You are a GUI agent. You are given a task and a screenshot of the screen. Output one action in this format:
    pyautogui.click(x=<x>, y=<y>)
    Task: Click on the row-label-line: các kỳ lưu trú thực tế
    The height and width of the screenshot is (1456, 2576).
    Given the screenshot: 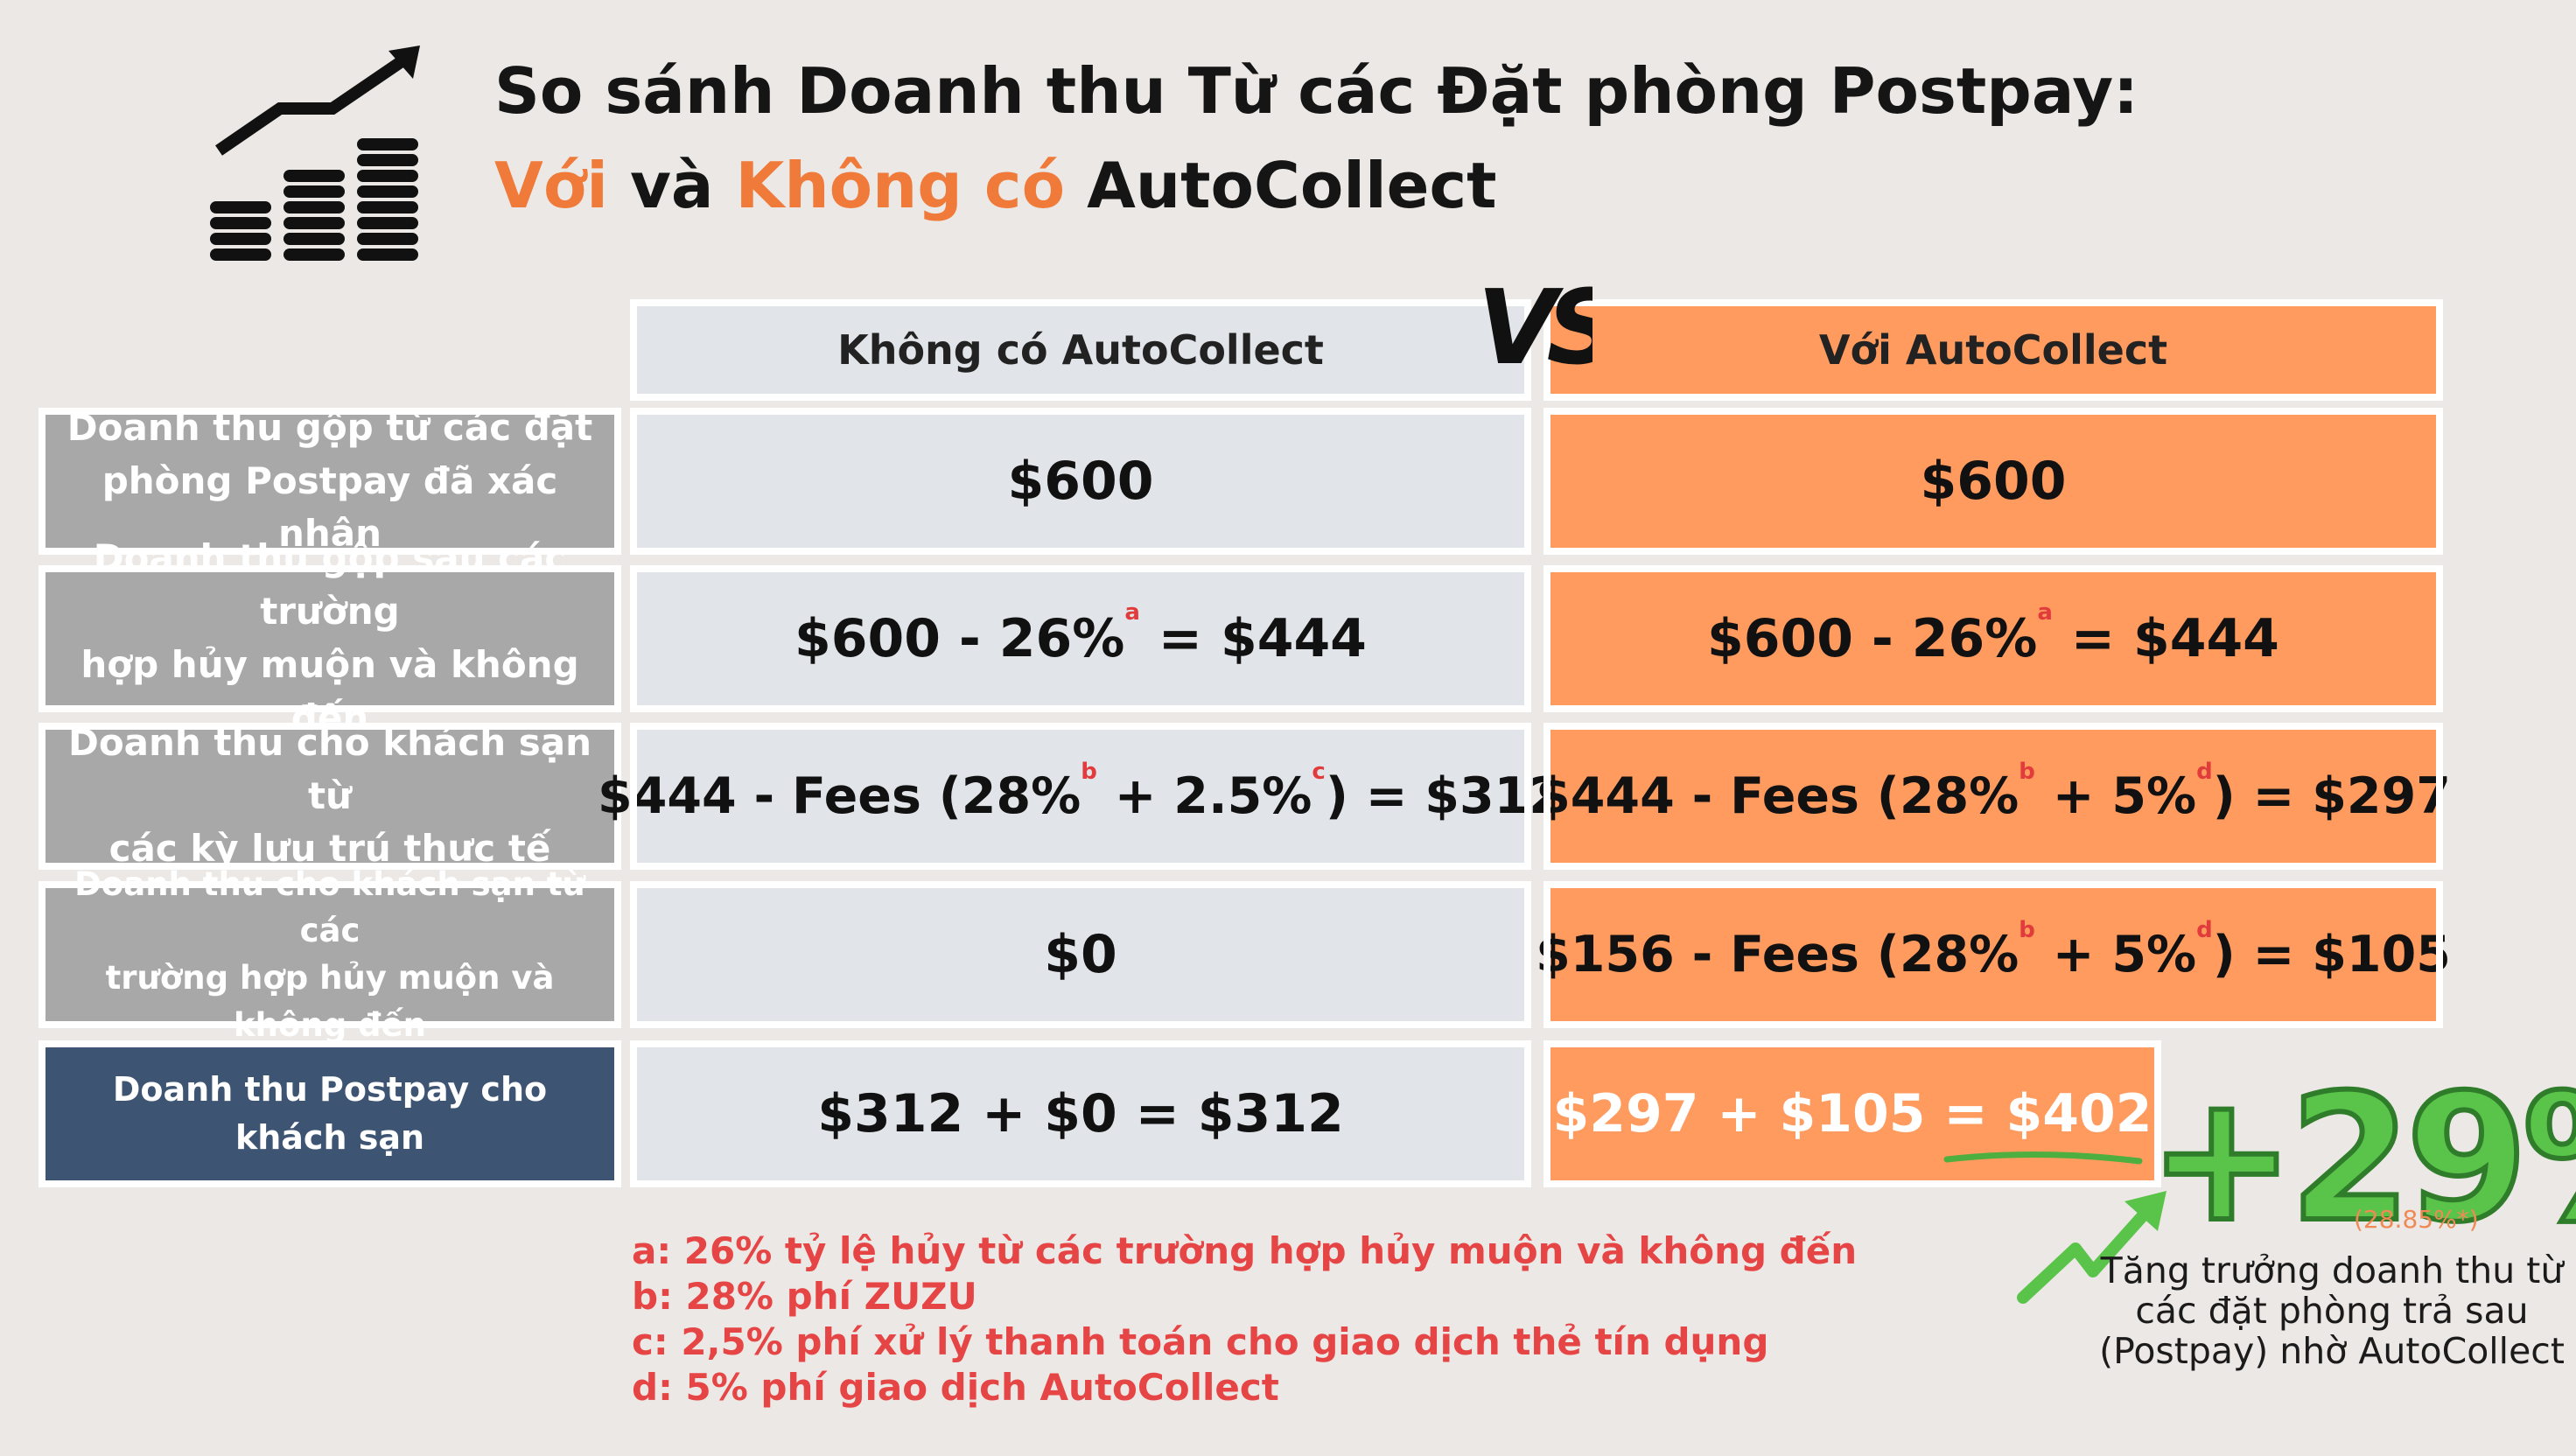 What is the action you would take?
    pyautogui.click(x=329, y=849)
    